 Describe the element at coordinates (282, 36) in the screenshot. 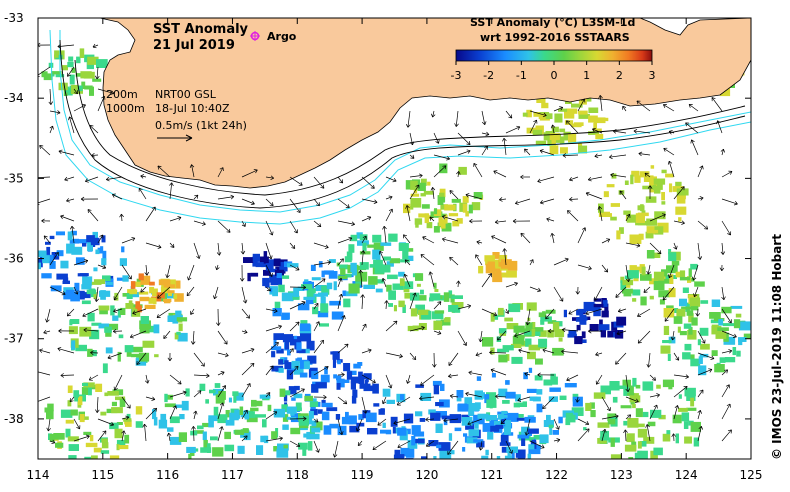

I see `argo-label: Argo` at that location.